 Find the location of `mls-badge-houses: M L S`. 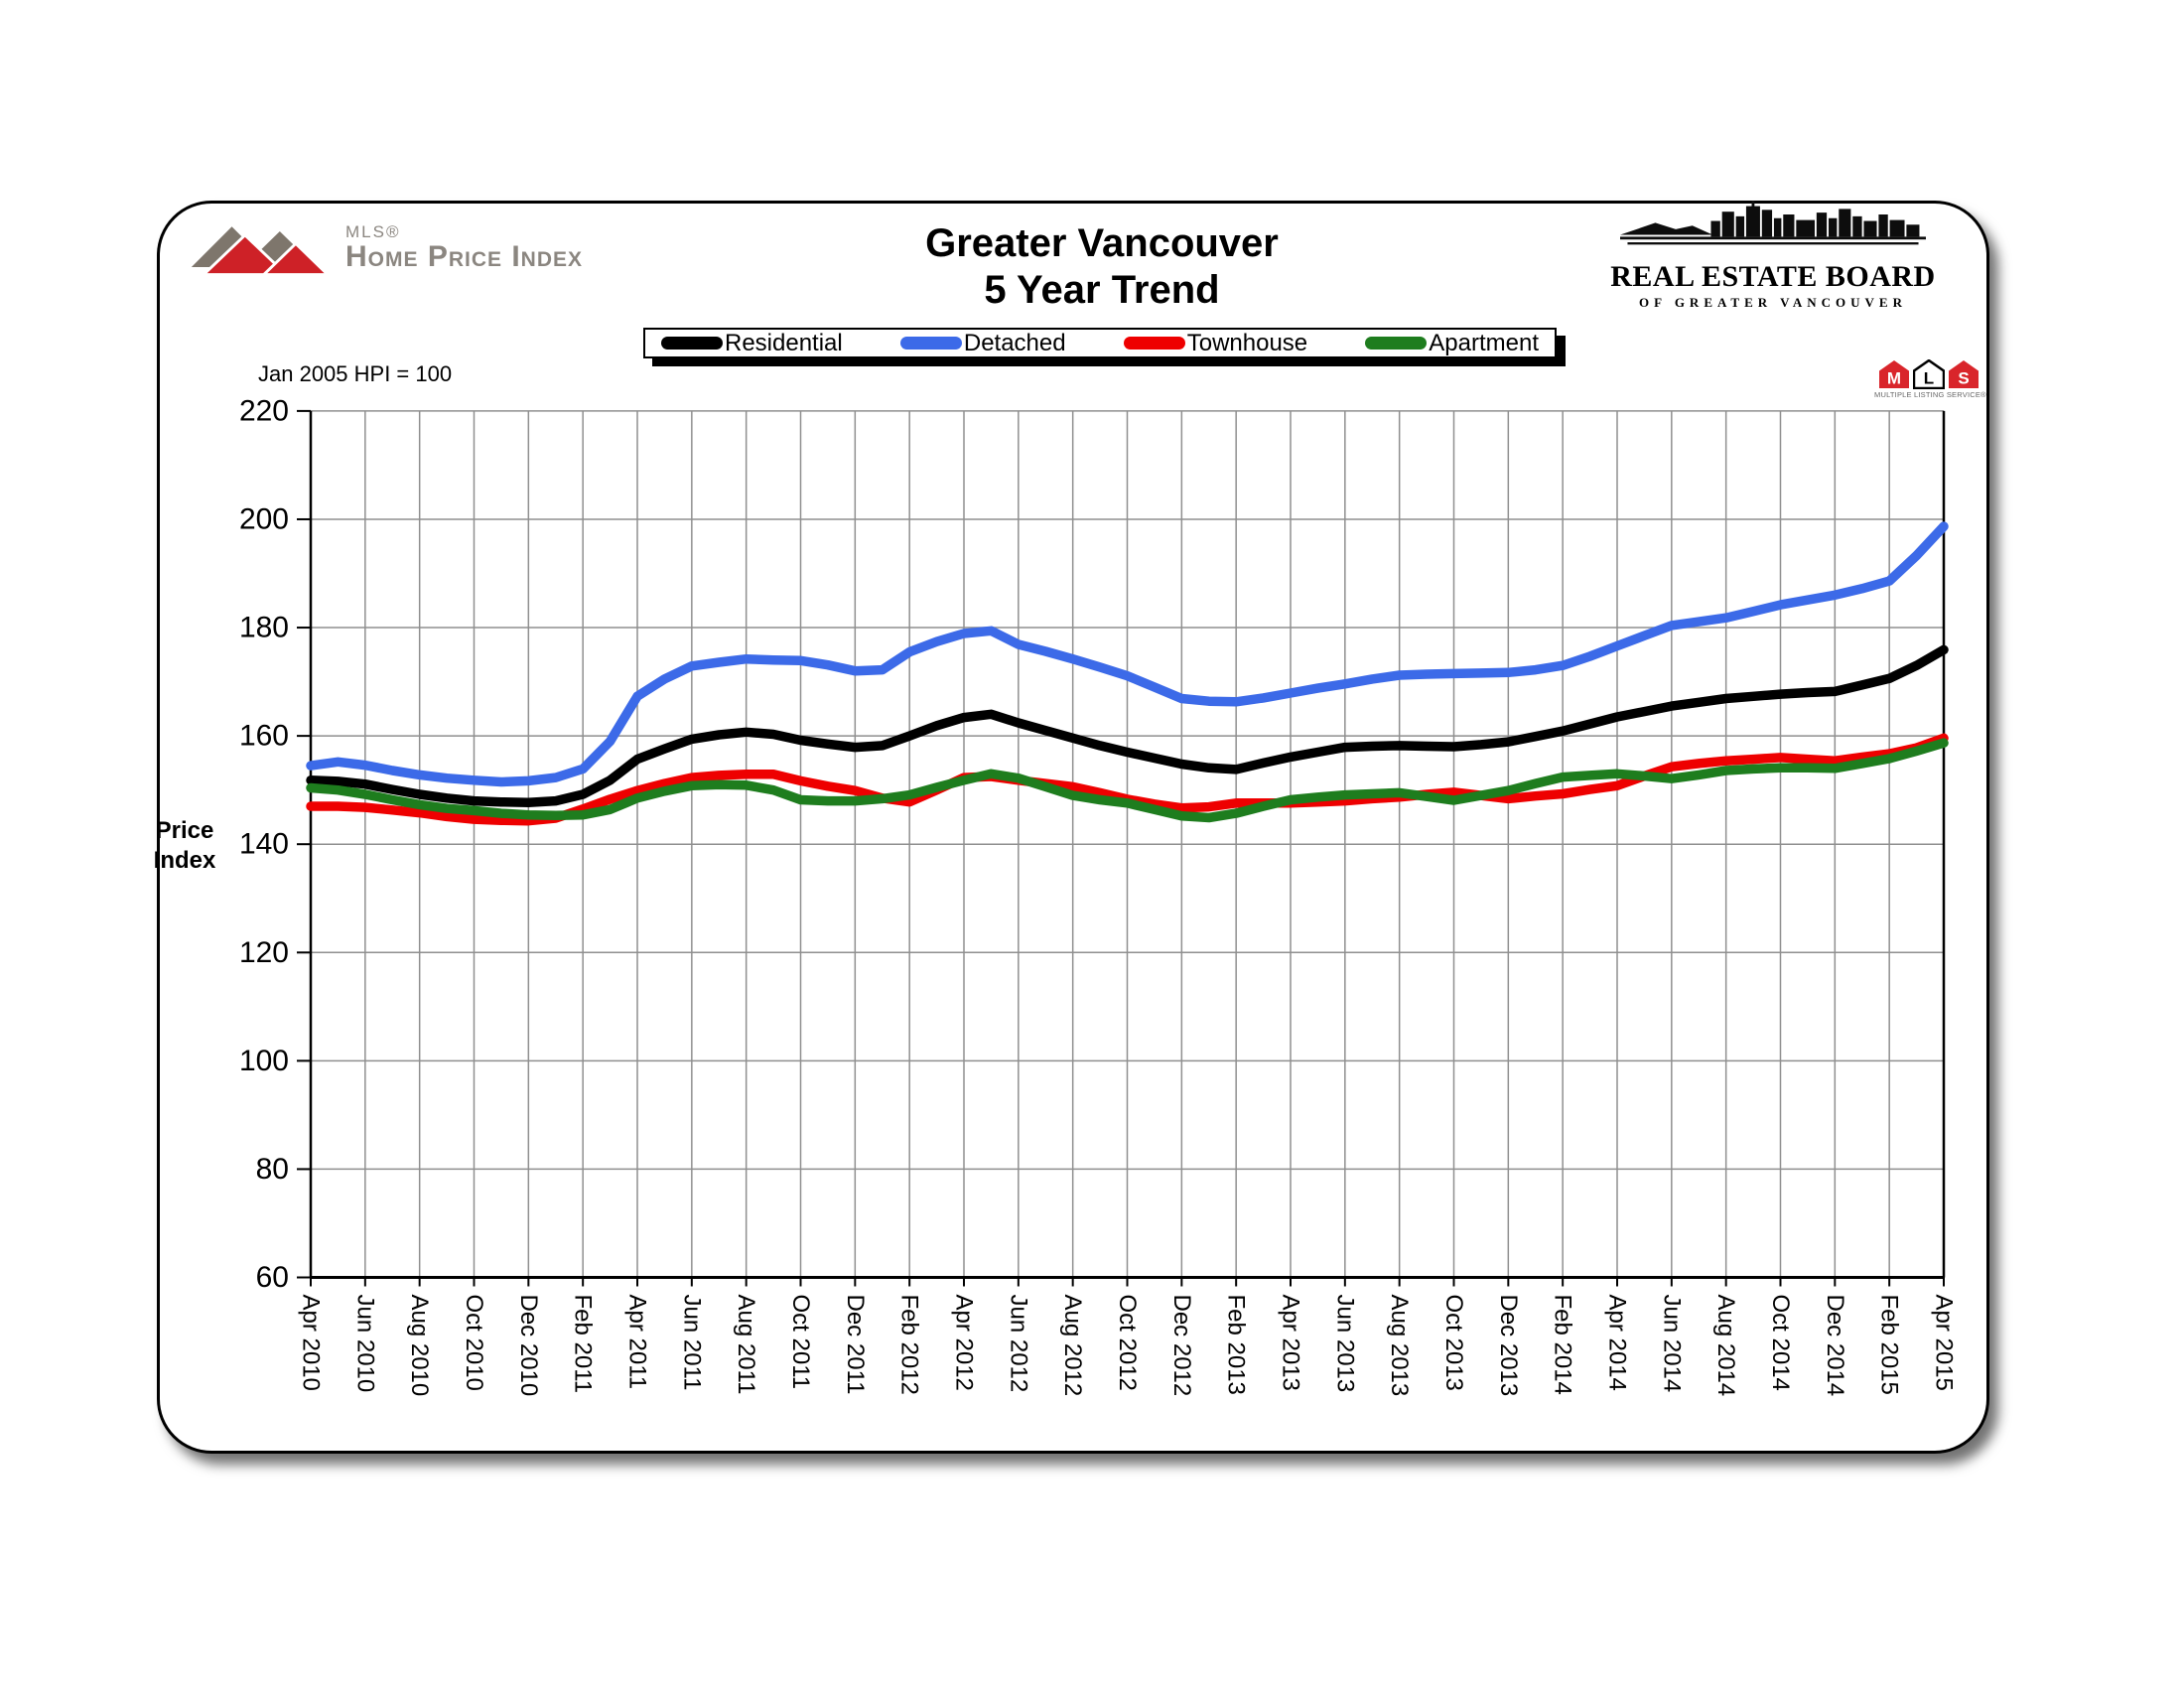

mls-badge-houses: M L S is located at coordinates (1928, 374).